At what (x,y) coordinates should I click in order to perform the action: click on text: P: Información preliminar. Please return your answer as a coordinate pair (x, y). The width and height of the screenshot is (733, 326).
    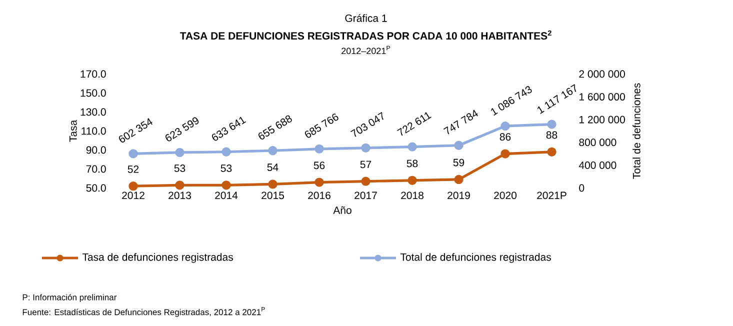
    Looking at the image, I should click on (69, 298).